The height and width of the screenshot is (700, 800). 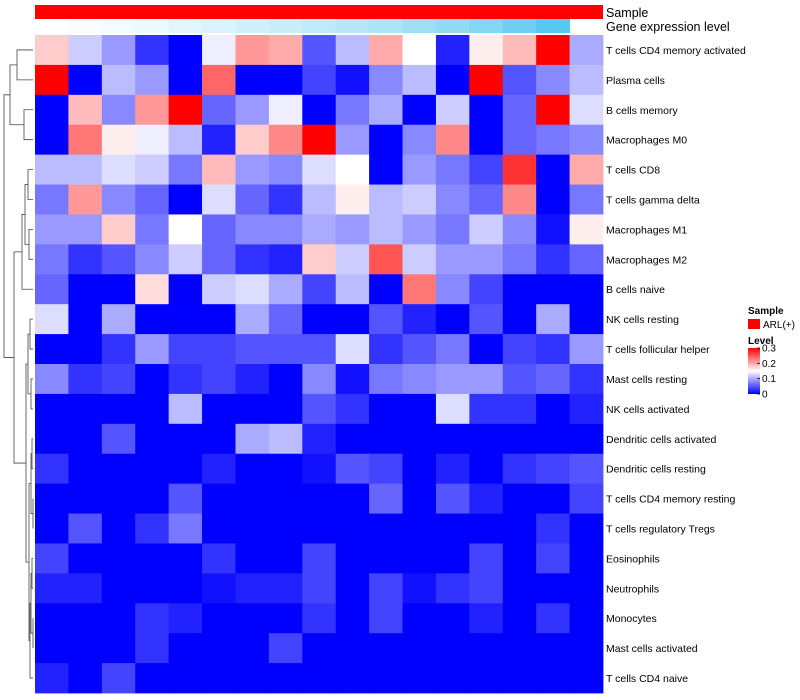 I want to click on row-label: B cells memory, so click(x=642, y=111).